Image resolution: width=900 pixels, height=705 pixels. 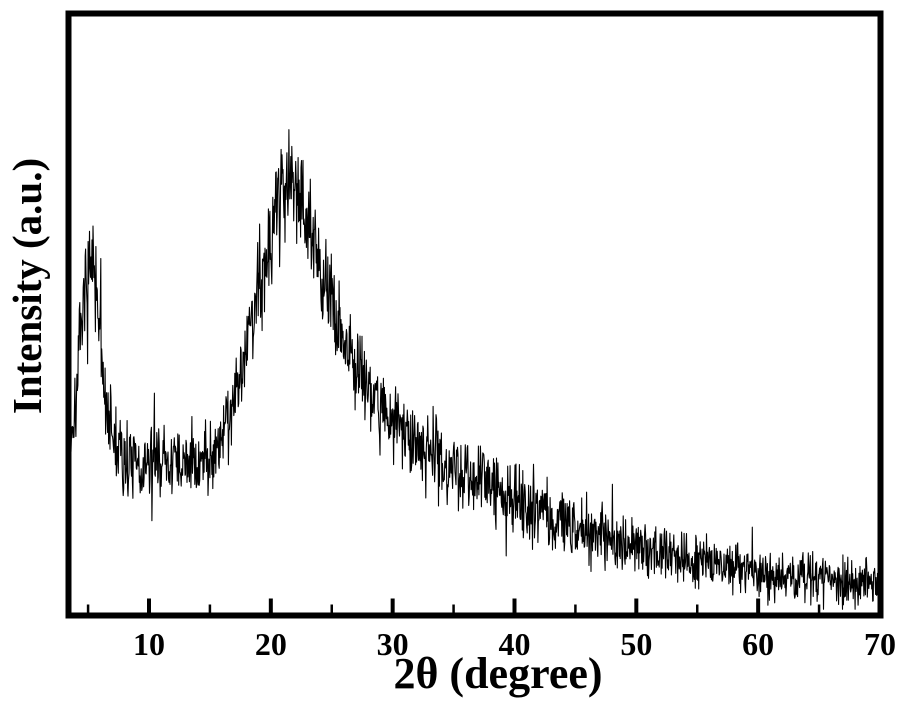 I want to click on x-tick-label-20: 20, so click(x=270, y=644).